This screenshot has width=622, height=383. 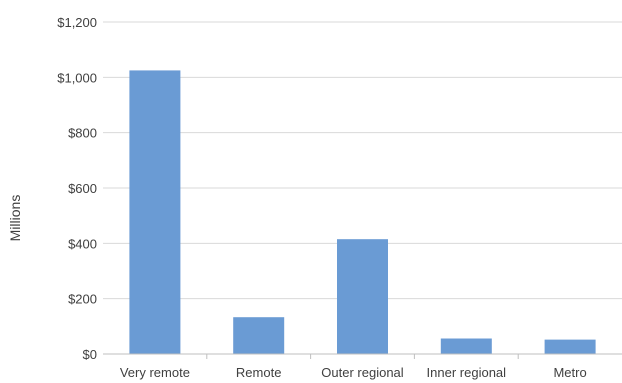 I want to click on y-tick-label: $400, so click(x=82, y=243).